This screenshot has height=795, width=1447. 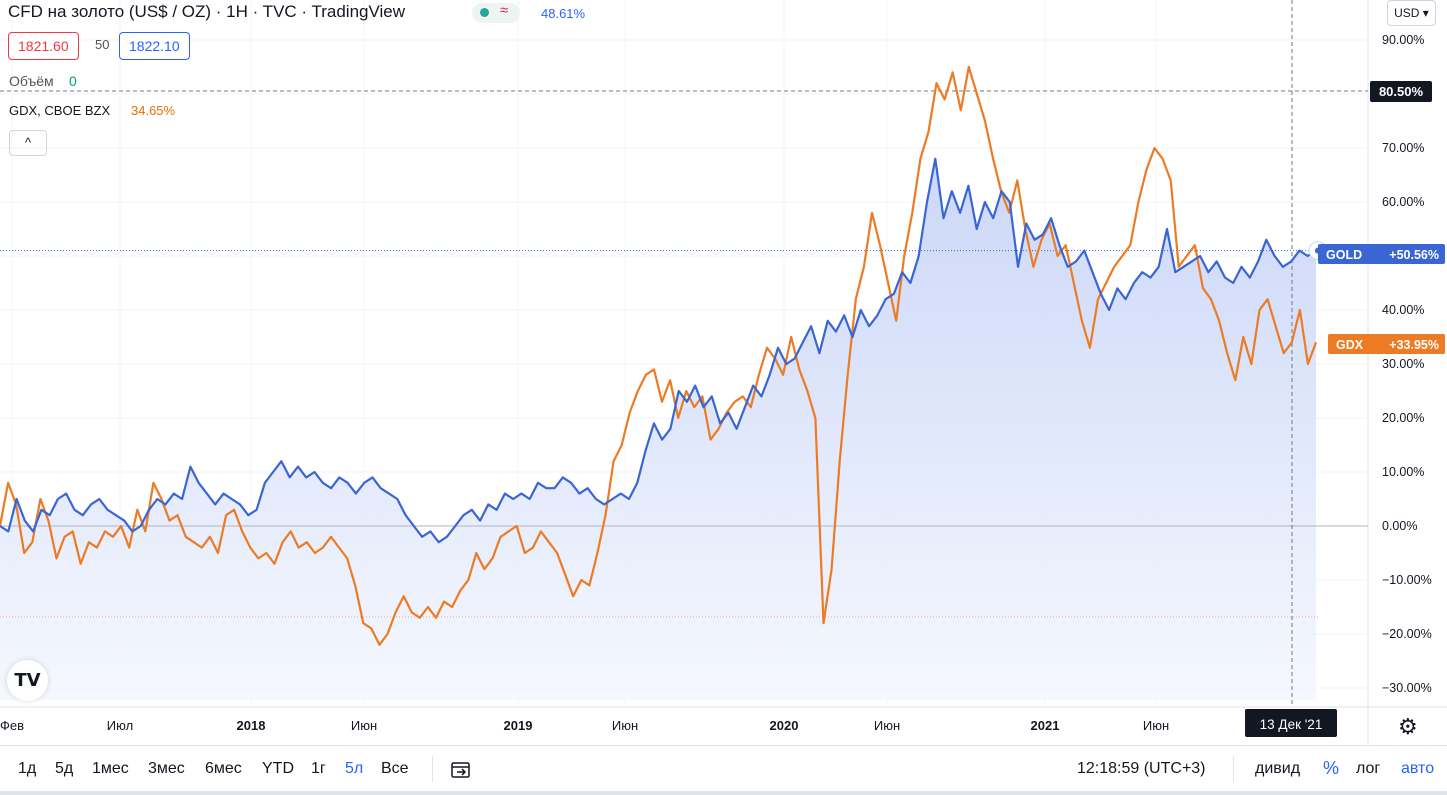 What do you see at coordinates (1411, 13) in the screenshot?
I see `currency-select: USD ▾` at bounding box center [1411, 13].